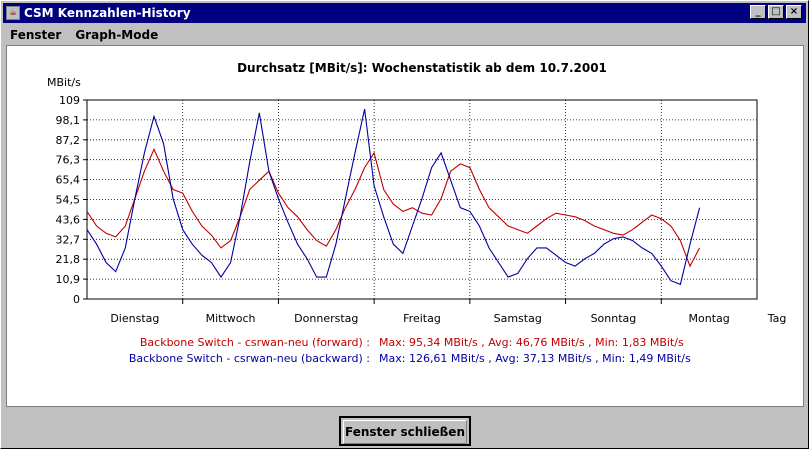 This screenshot has width=809, height=449. I want to click on close-window-action-button: Fenster schließen, so click(405, 431).